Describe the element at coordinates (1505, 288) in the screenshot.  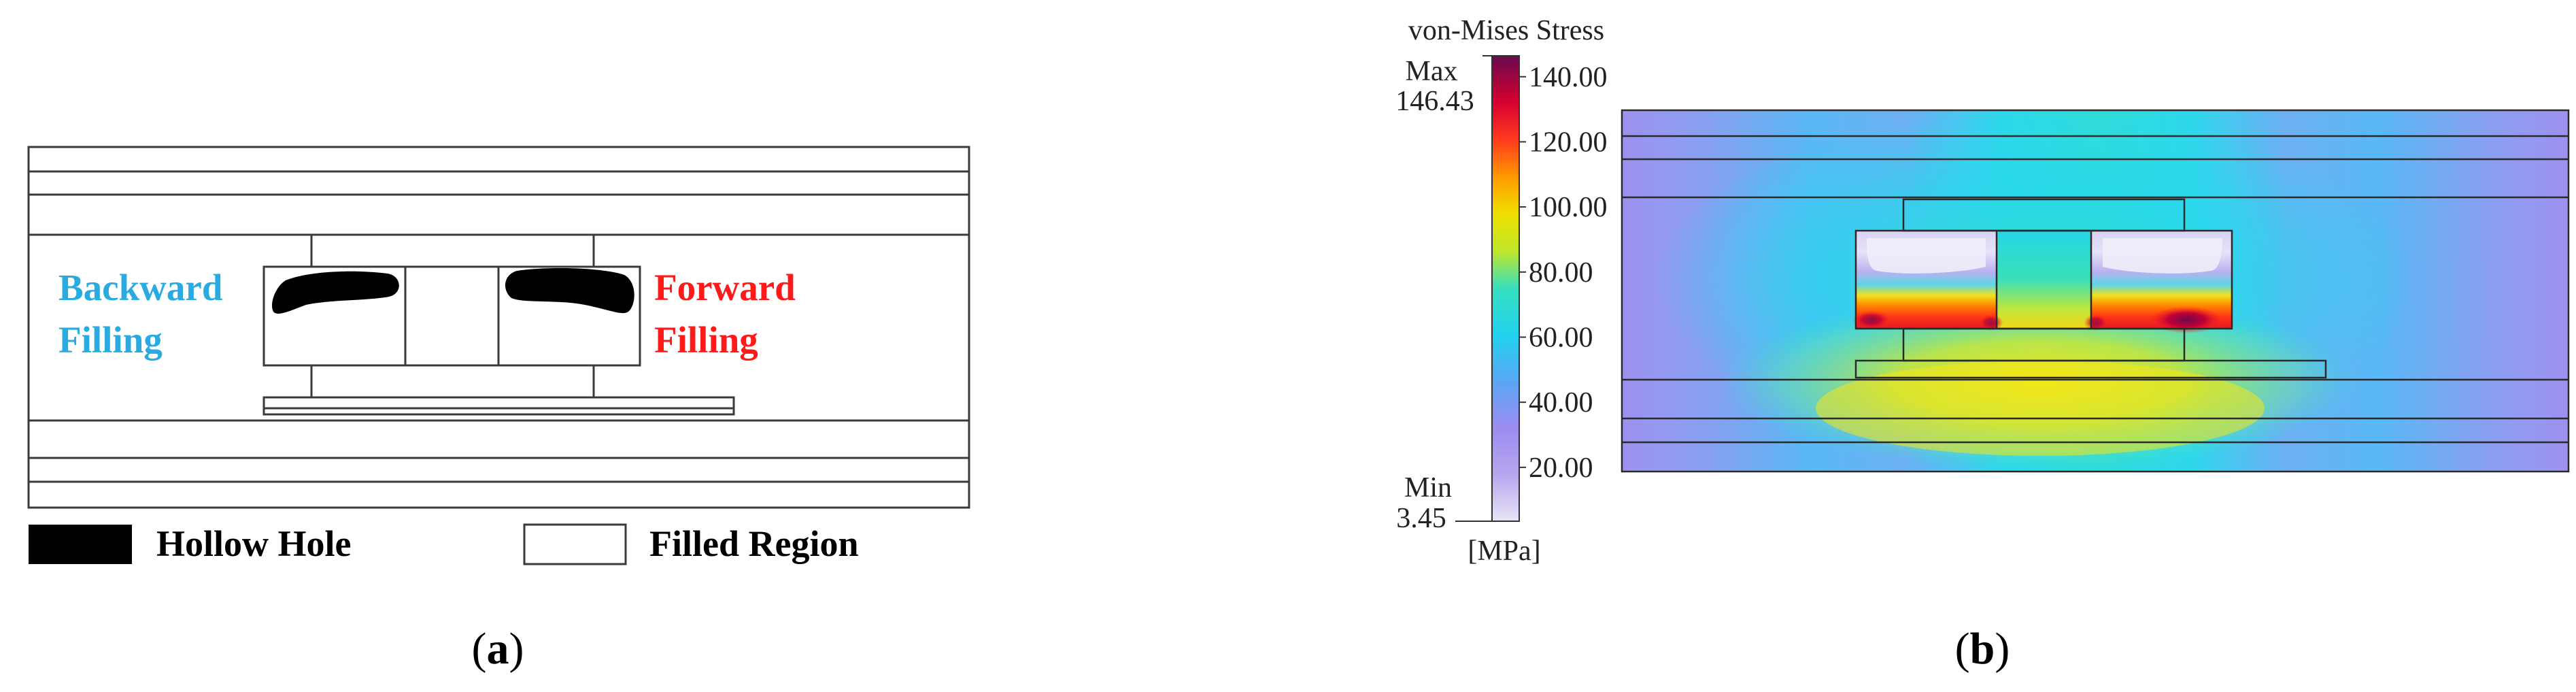
I see `colorbar` at that location.